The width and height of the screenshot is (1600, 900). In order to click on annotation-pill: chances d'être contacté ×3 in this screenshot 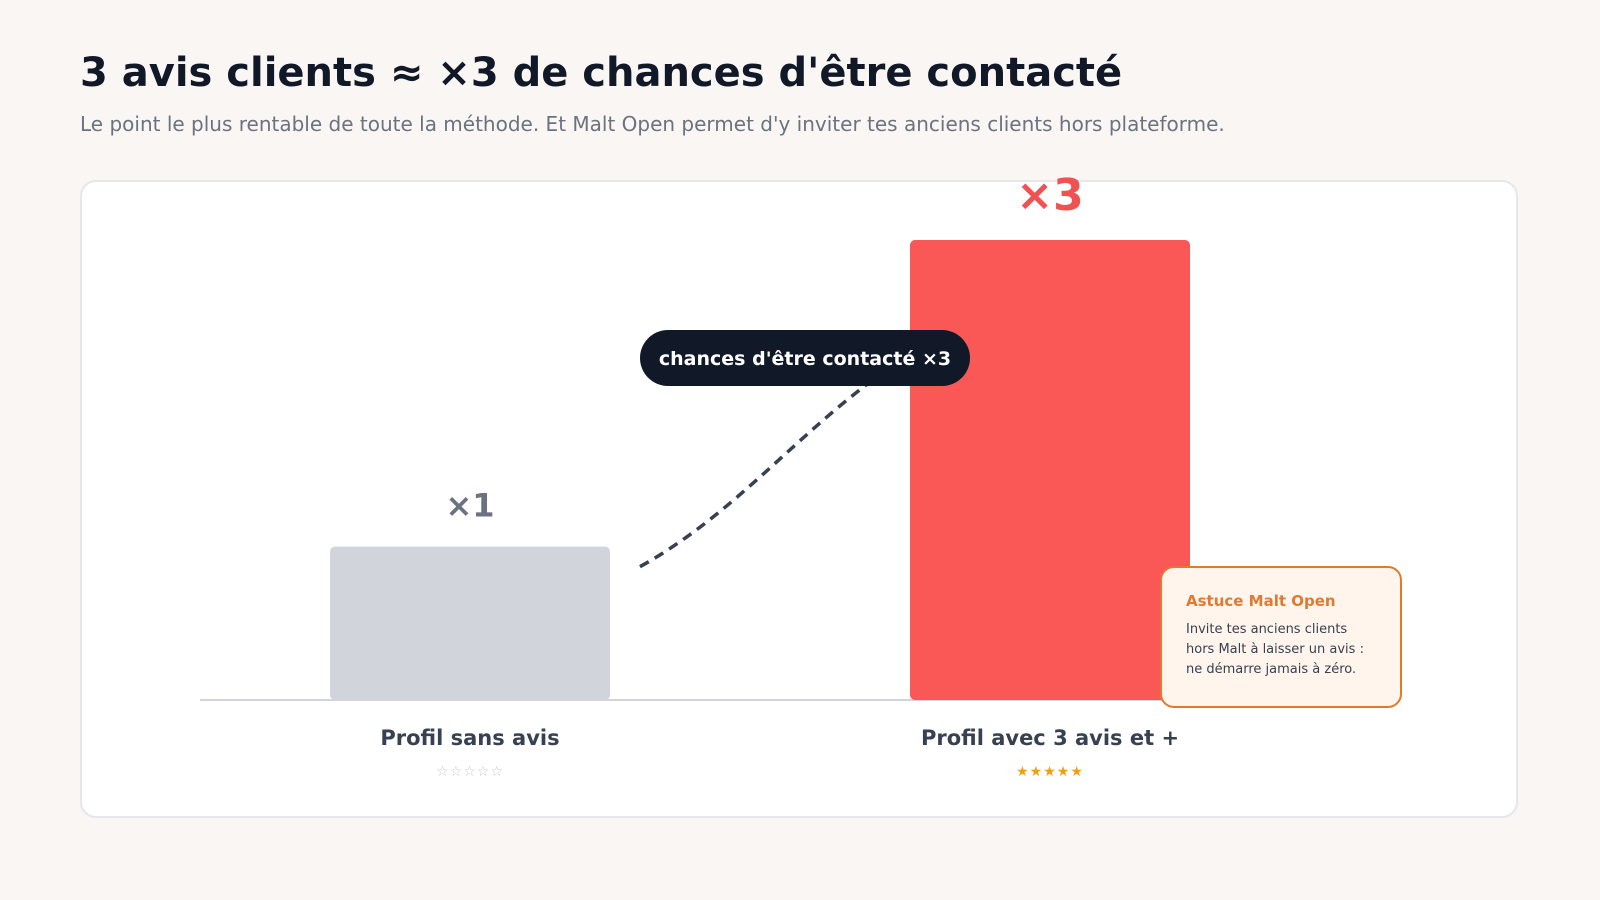, I will do `click(805, 358)`.